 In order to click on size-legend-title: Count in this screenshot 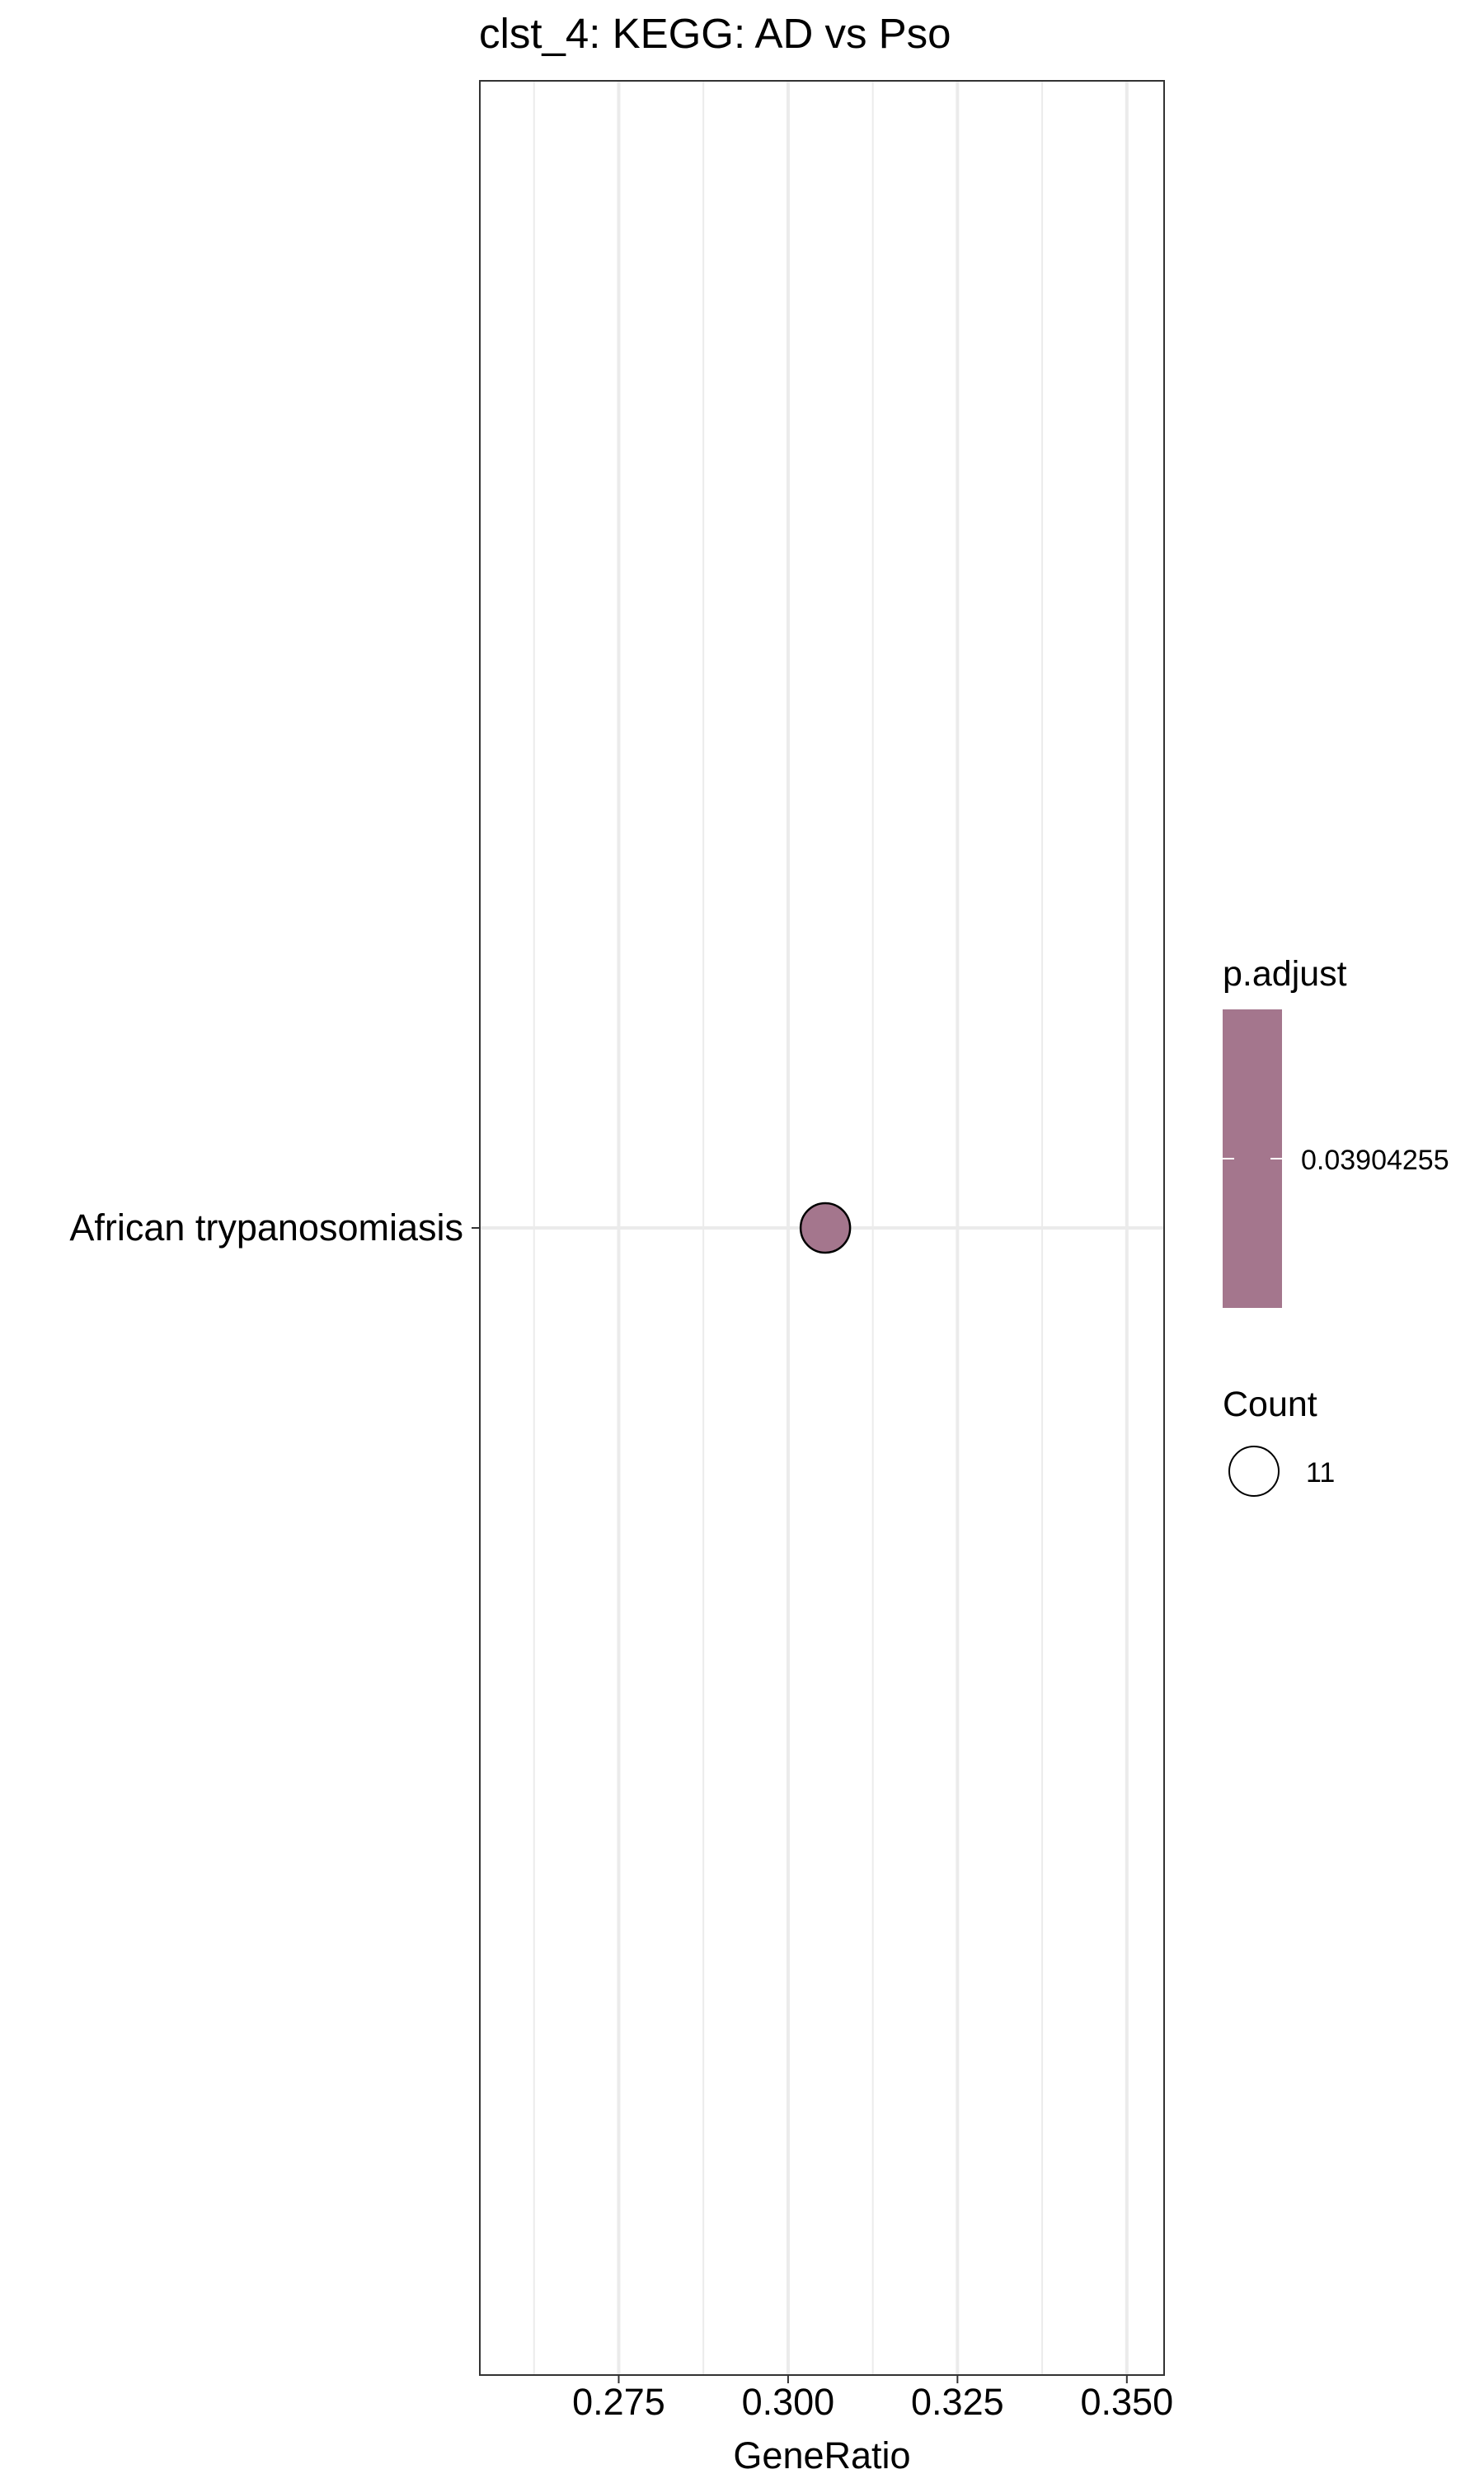, I will do `click(1270, 1404)`.